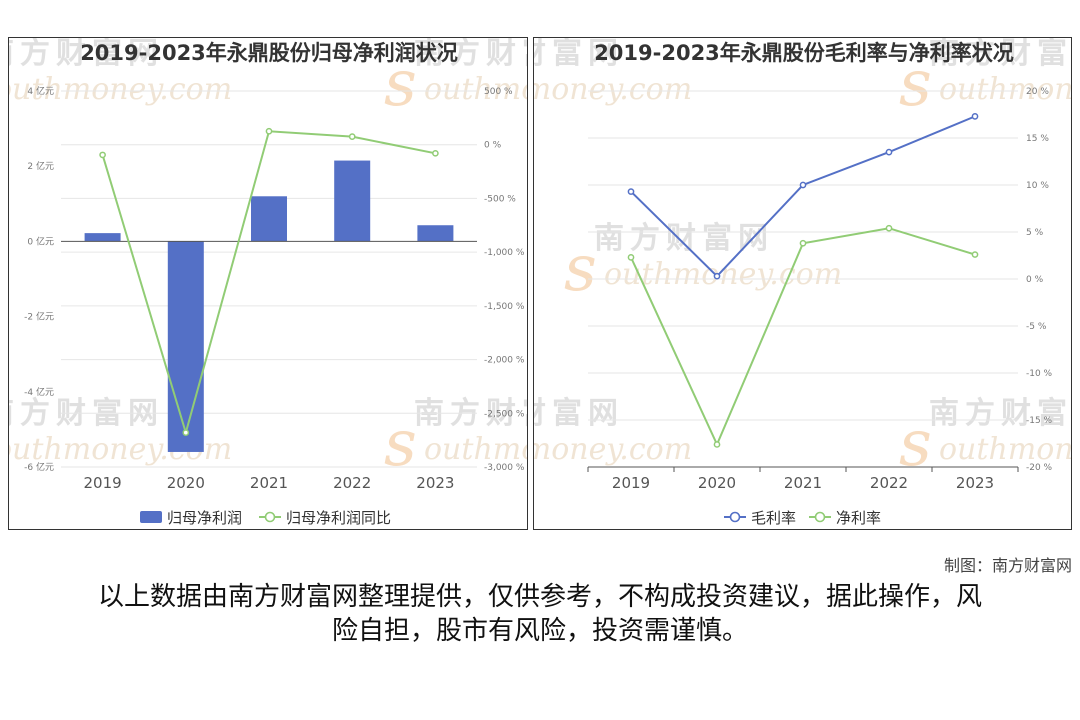 This screenshot has height=720, width=1080. I want to click on y-right-tick-label: -2,000 %, so click(504, 361).